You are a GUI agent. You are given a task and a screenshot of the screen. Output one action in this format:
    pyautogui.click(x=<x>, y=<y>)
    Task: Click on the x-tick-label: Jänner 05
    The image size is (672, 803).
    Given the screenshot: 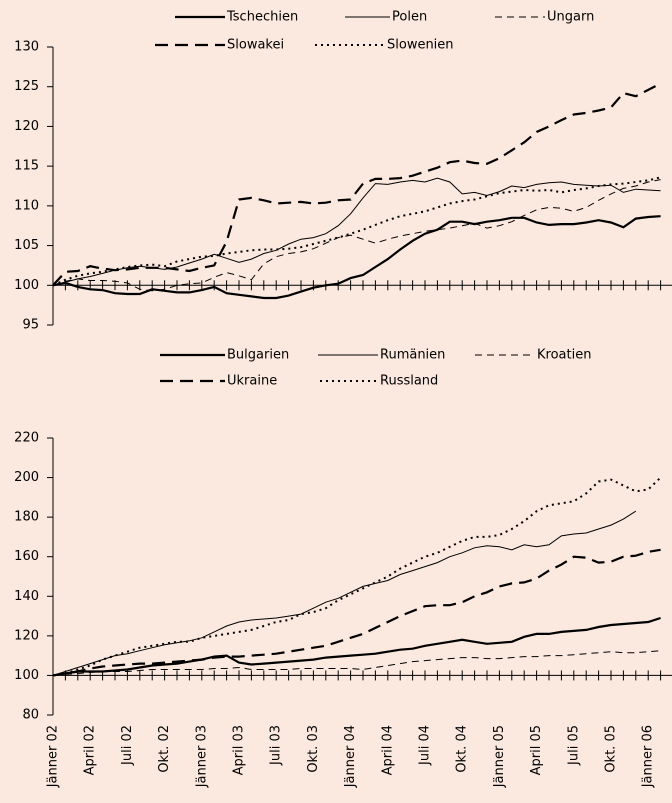 What is the action you would take?
    pyautogui.click(x=499, y=756)
    